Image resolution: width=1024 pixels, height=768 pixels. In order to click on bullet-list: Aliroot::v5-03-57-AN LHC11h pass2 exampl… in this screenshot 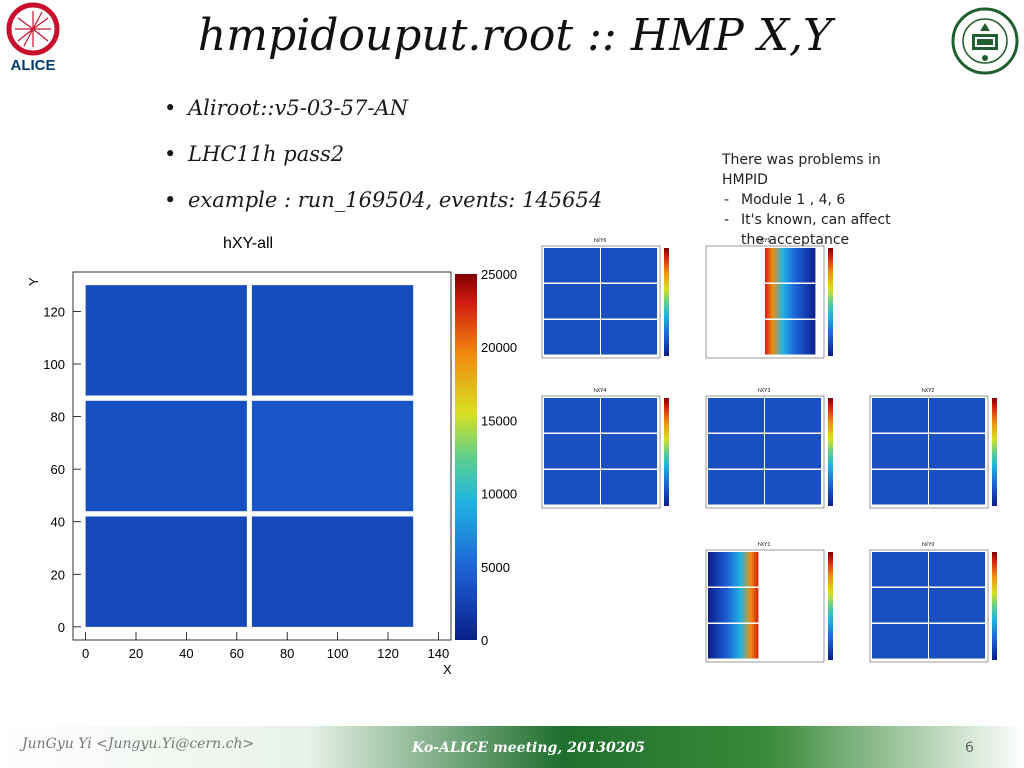, I will do `click(381, 161)`.